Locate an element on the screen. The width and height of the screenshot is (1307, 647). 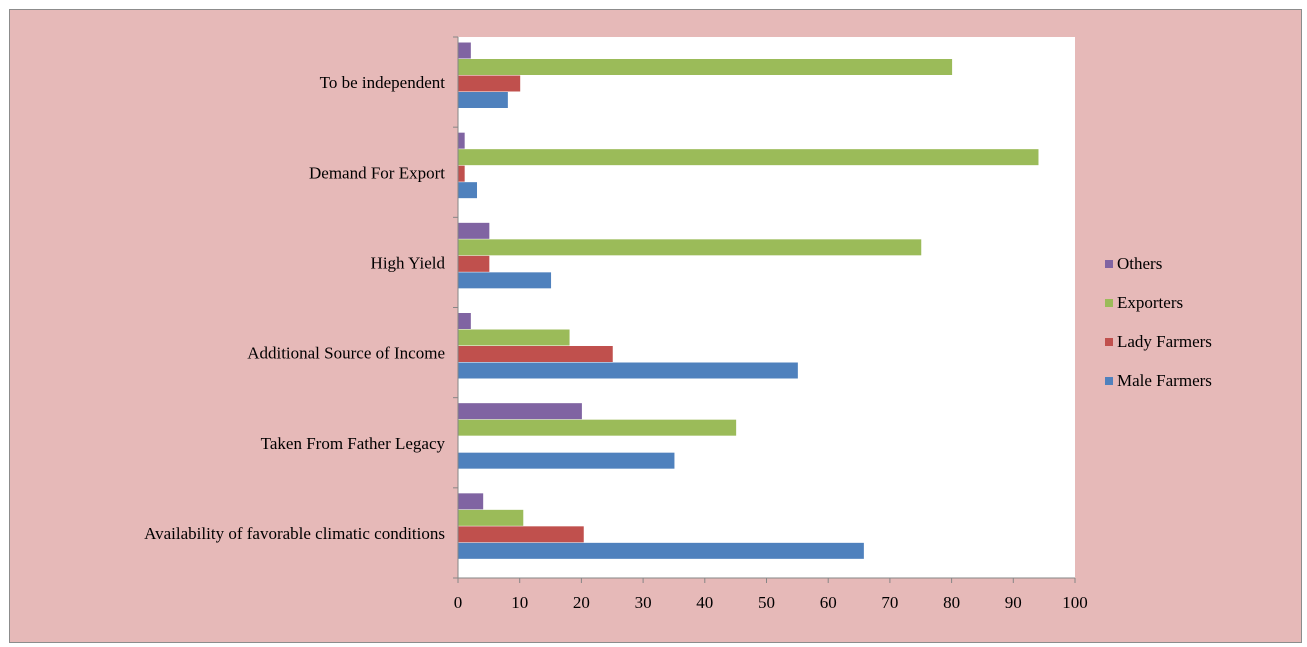
x-tick-label: 50 is located at coordinates (766, 602).